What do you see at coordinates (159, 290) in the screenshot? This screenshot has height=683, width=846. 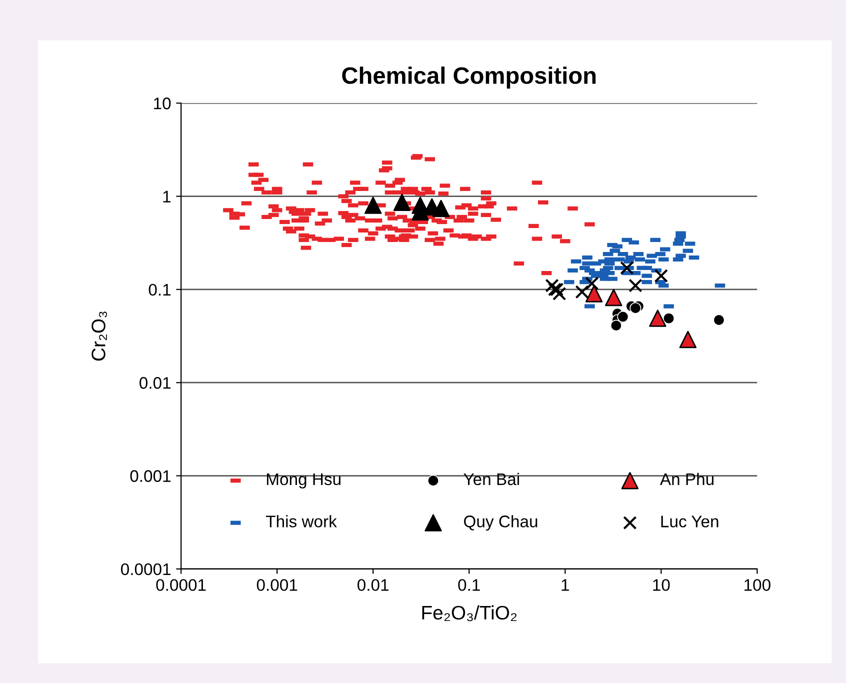 I see `y-tick-label: 0.1` at bounding box center [159, 290].